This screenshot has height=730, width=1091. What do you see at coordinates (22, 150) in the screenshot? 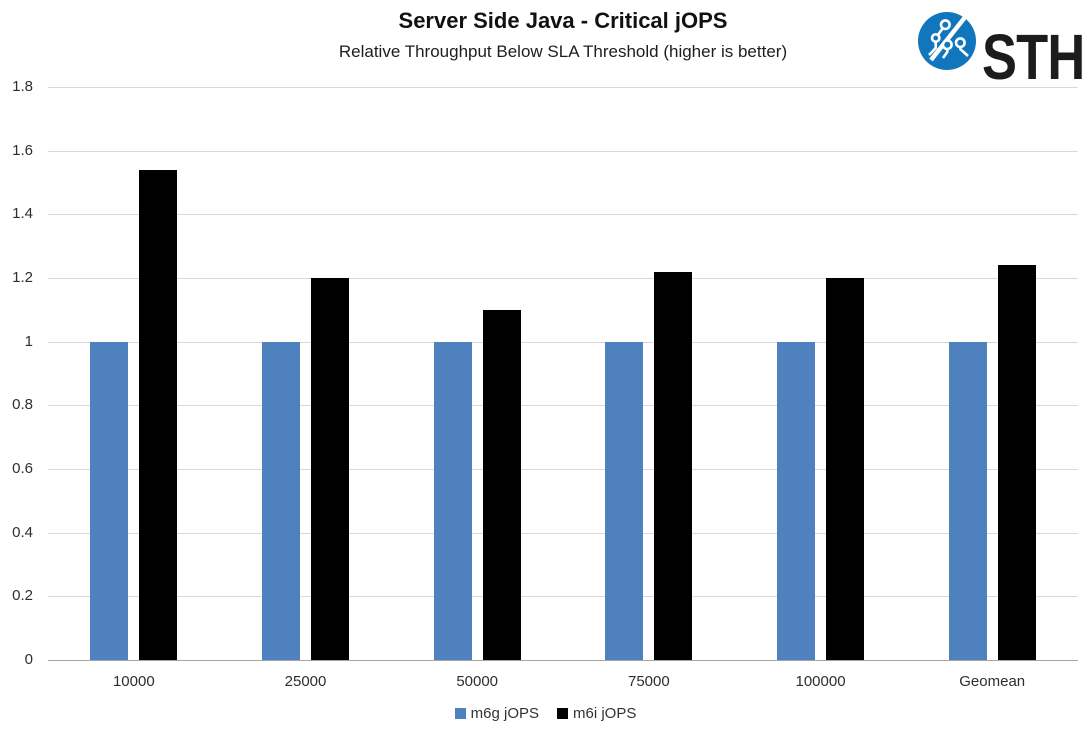
I see `y-tick-label: 1.6` at bounding box center [22, 150].